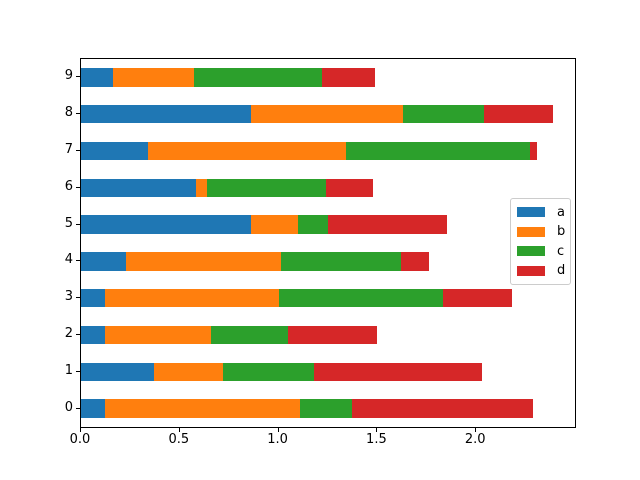 Image resolution: width=640 pixels, height=480 pixels. Describe the element at coordinates (68, 149) in the screenshot. I see `y-tick-label-7: 7` at that location.